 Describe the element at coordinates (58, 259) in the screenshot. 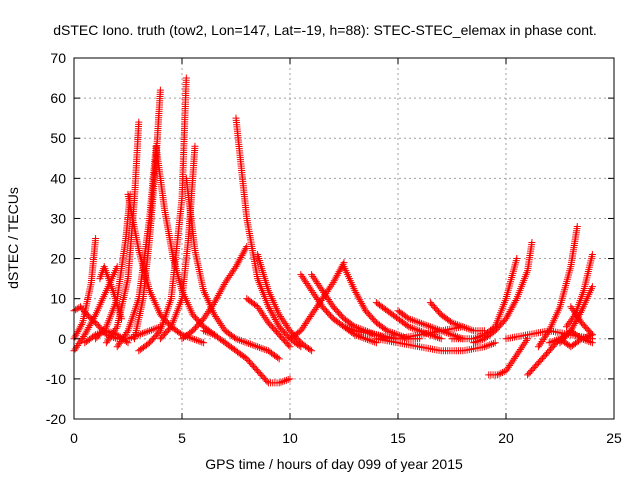

I see `y-tick-label: 20` at that location.